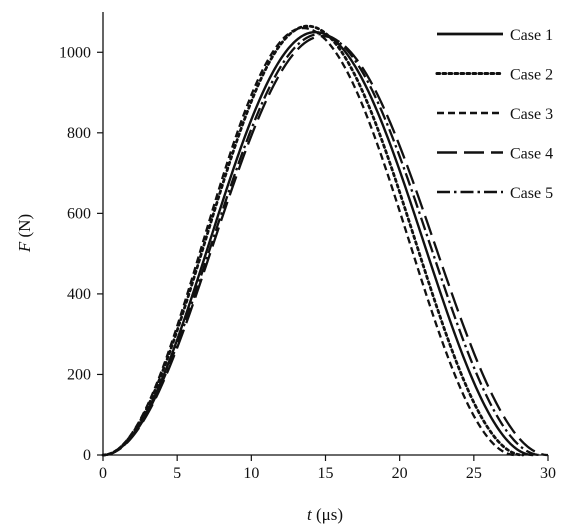 This screenshot has height=530, width=574. What do you see at coordinates (79, 133) in the screenshot?
I see `y-tick-label: 800` at bounding box center [79, 133].